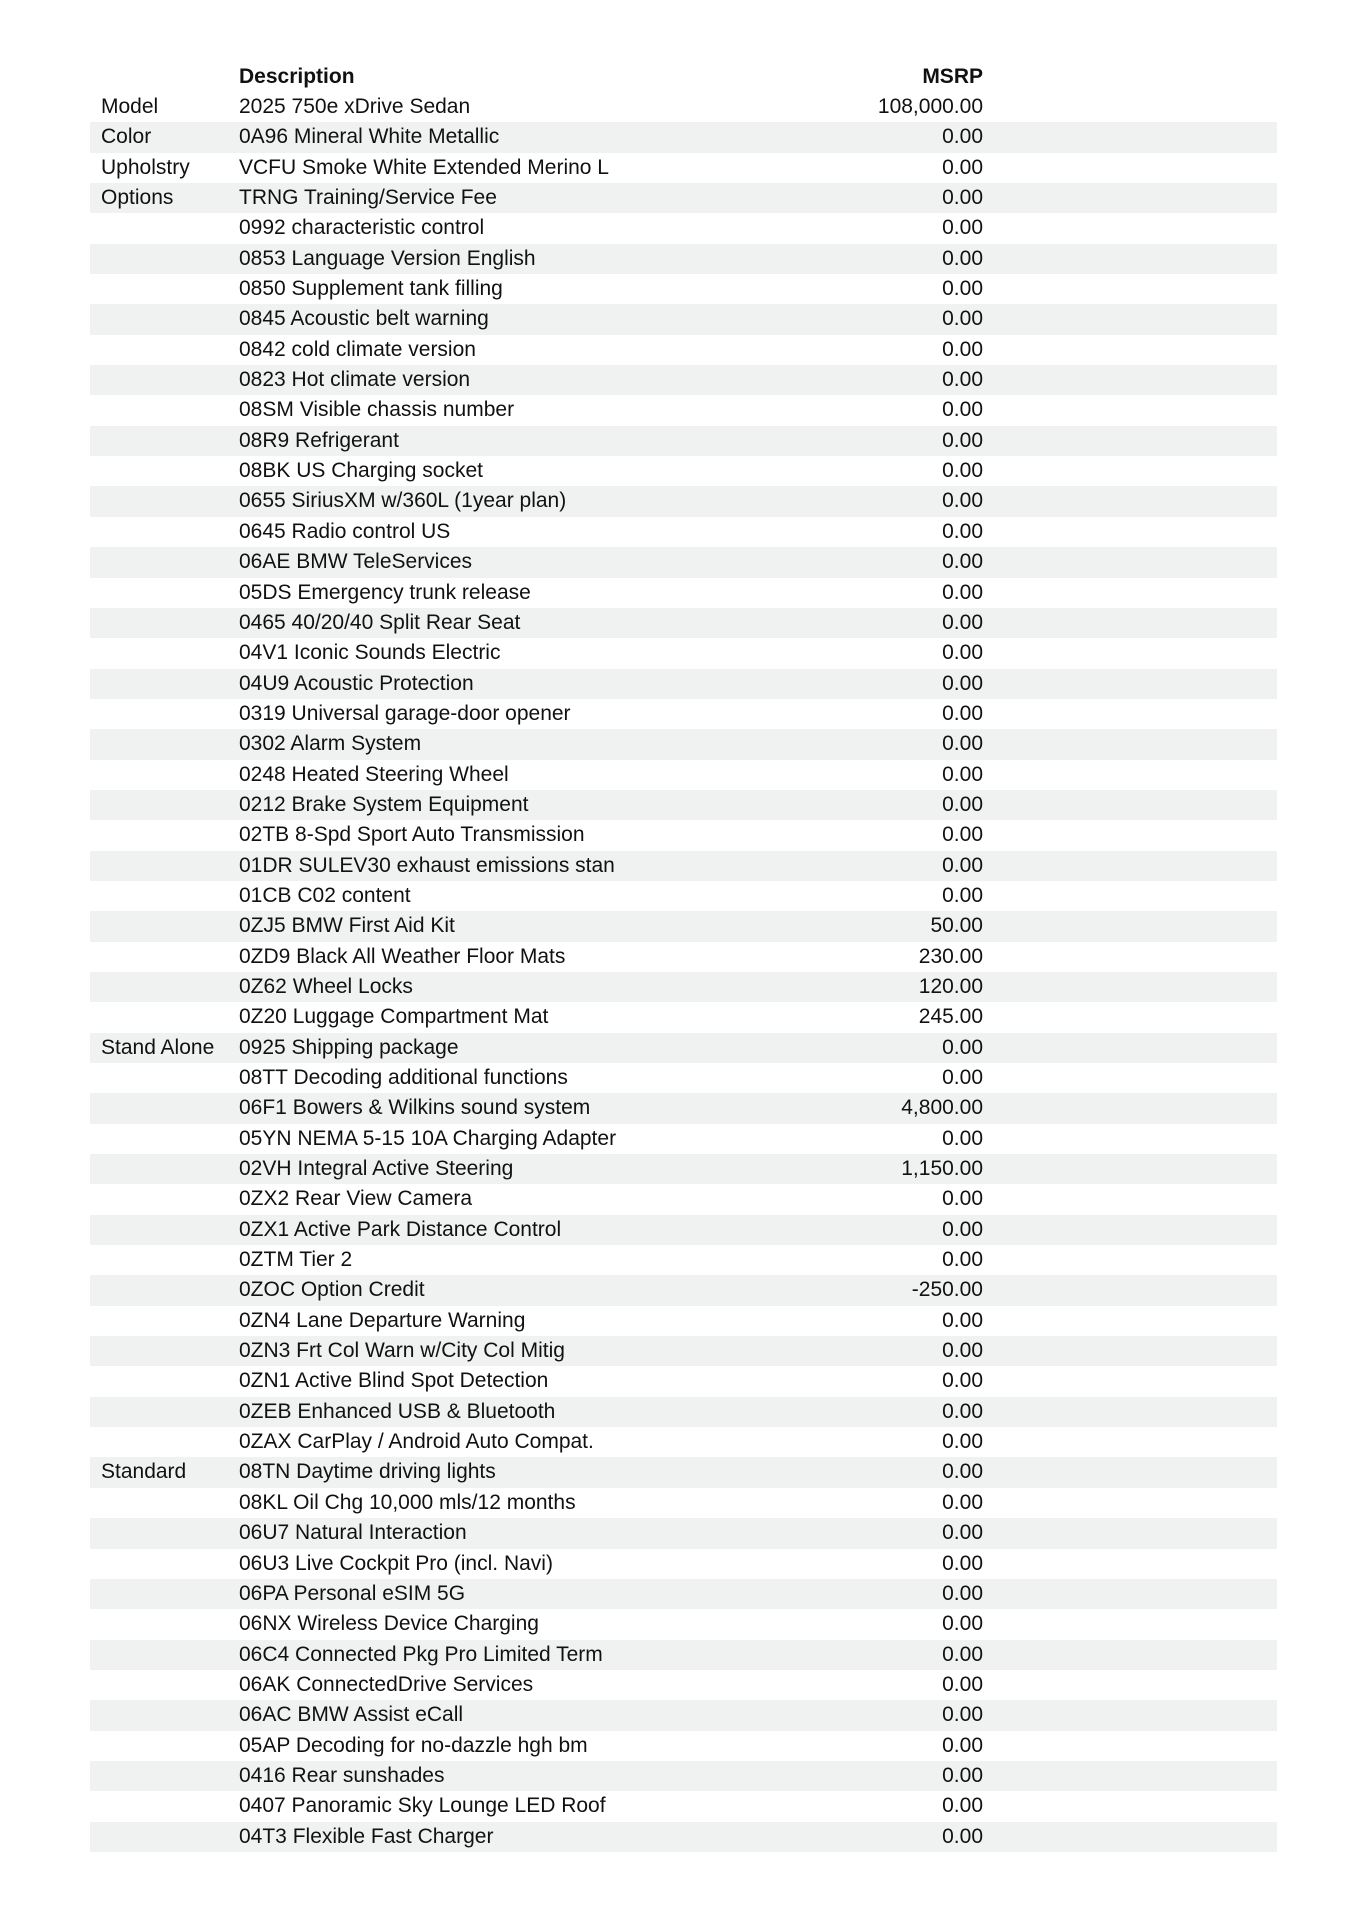  I want to click on row-description: 06U7 Natural Interaction, so click(353, 1533).